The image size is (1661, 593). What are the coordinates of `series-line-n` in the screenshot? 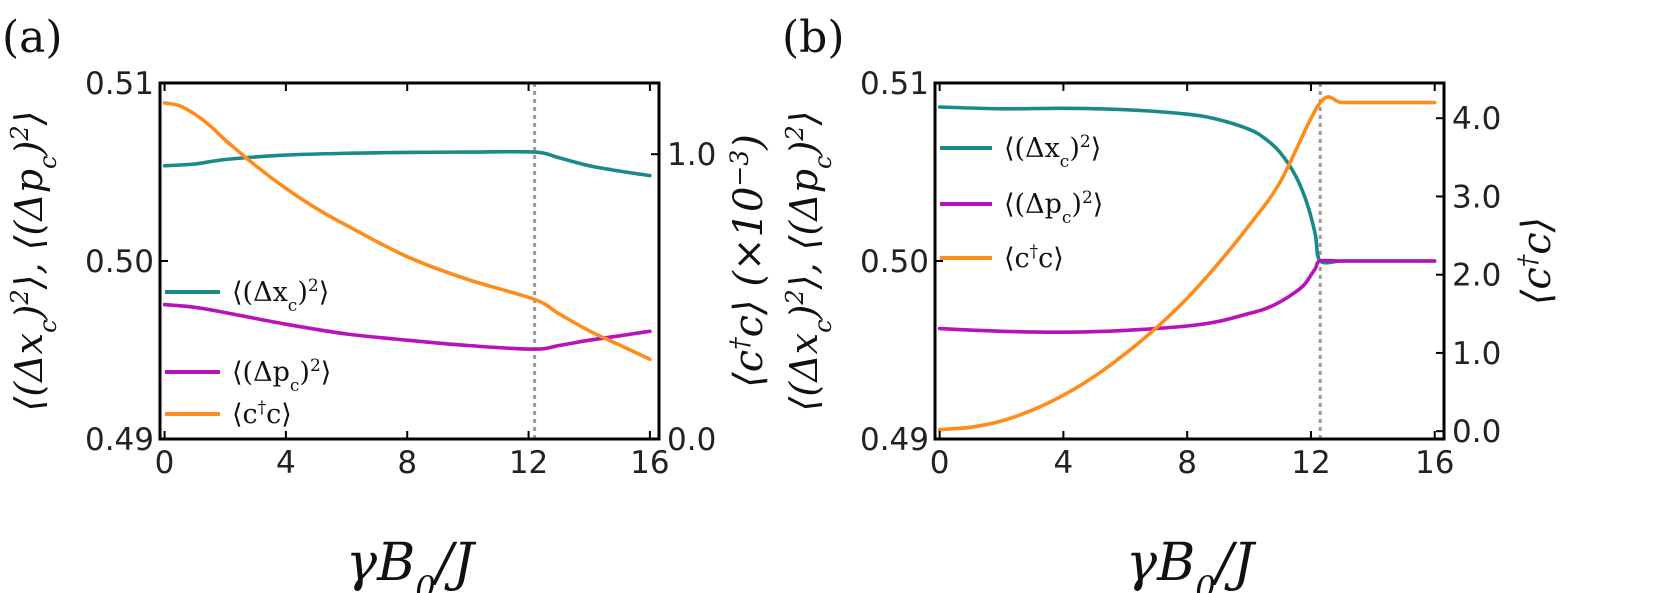 It's located at (407, 231).